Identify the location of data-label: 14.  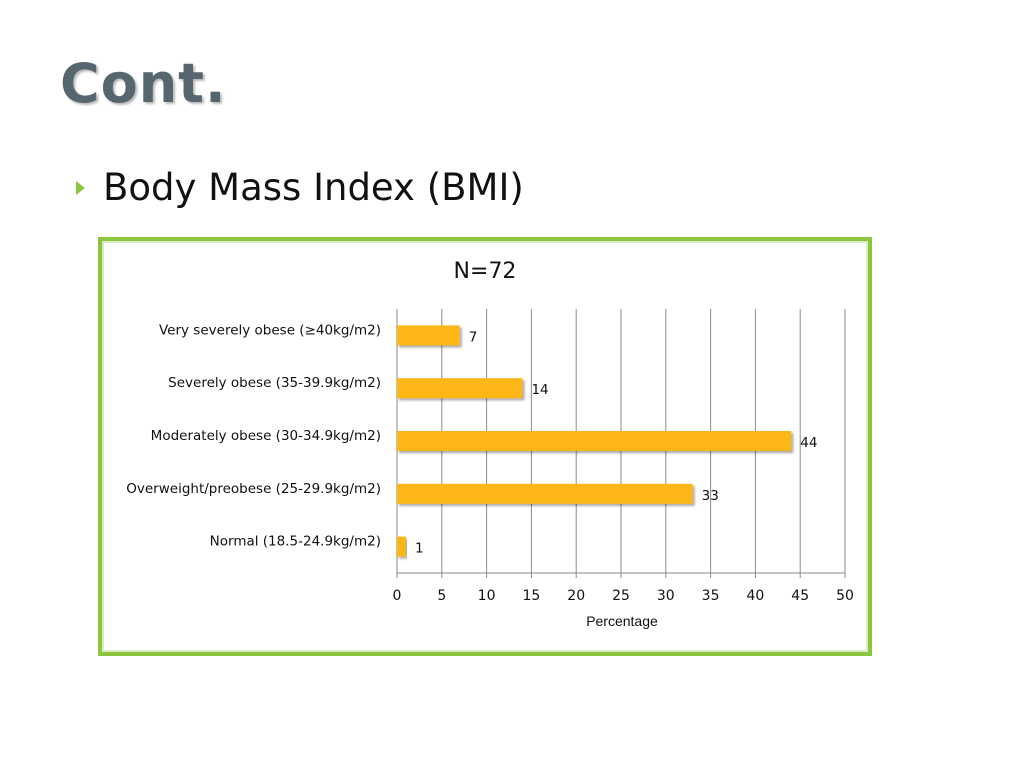
(539, 390).